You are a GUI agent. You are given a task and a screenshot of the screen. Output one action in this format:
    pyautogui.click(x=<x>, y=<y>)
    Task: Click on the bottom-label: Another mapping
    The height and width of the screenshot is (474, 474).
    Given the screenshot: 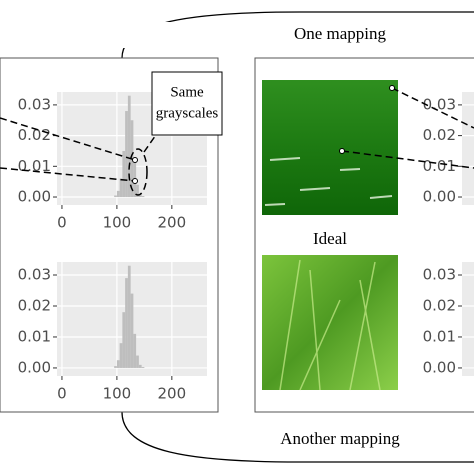 What is the action you would take?
    pyautogui.click(x=340, y=438)
    